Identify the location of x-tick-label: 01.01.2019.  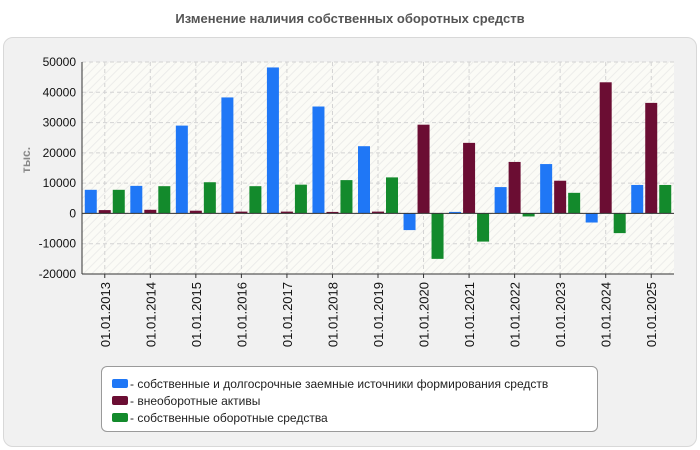
(378, 314).